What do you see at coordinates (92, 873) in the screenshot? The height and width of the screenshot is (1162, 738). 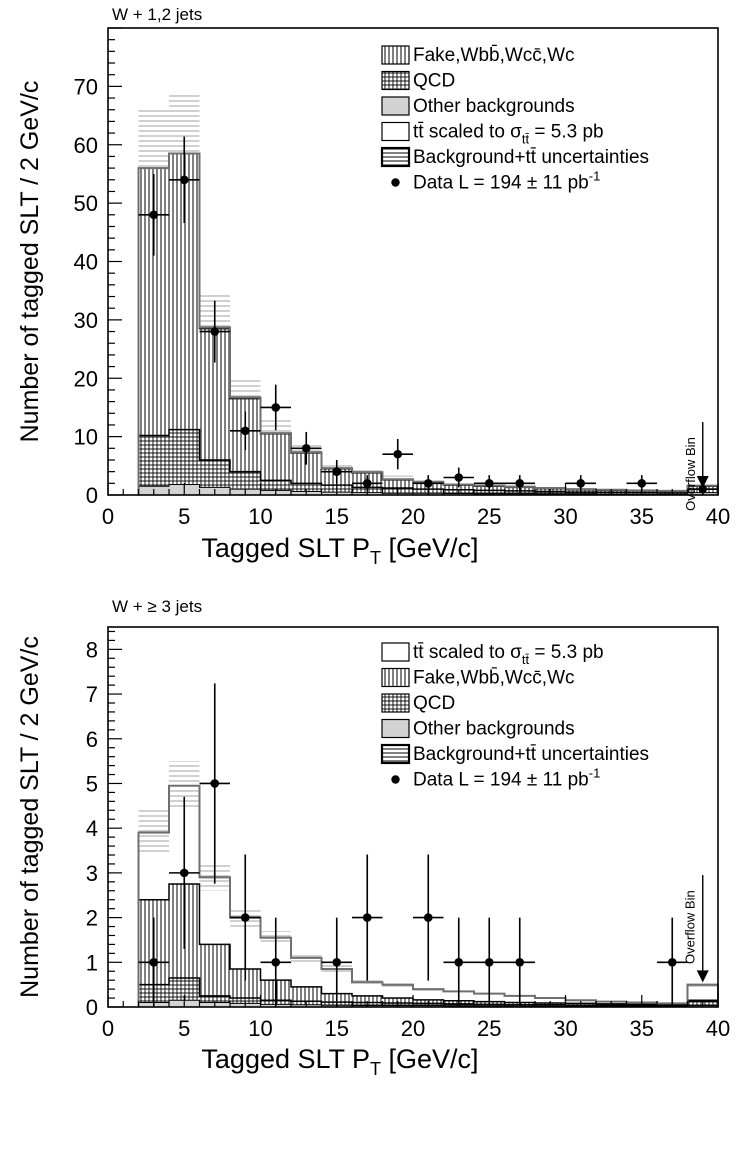 I see `y-tick-label: 3` at bounding box center [92, 873].